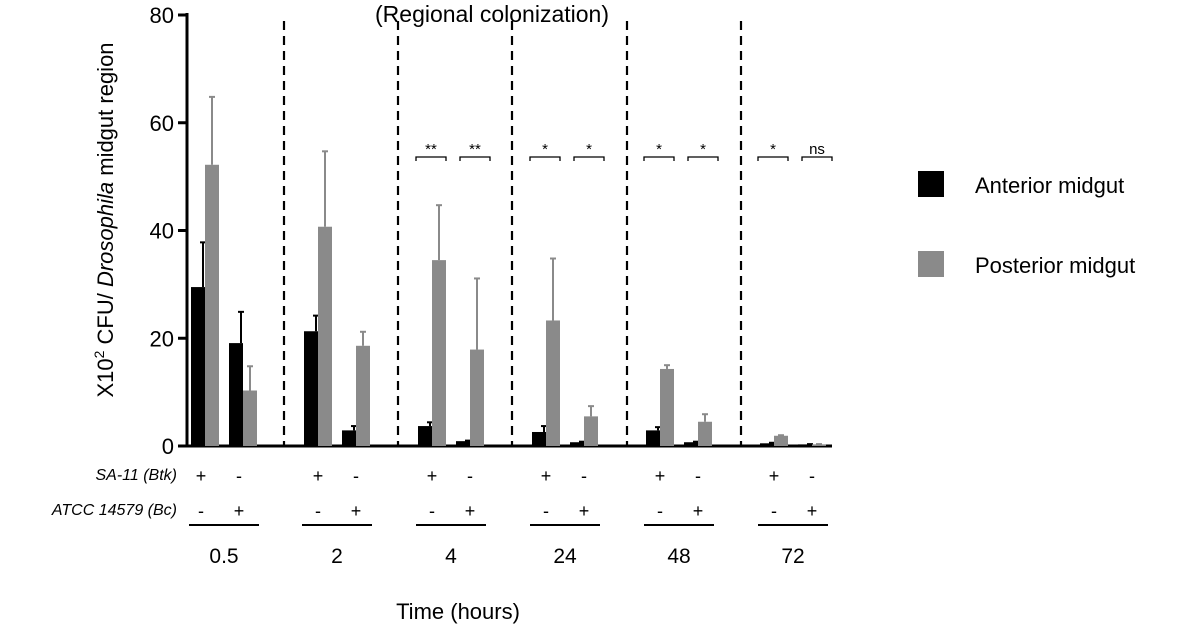 The height and width of the screenshot is (635, 1204). Describe the element at coordinates (451, 556) in the screenshot. I see `time-label: 4` at that location.